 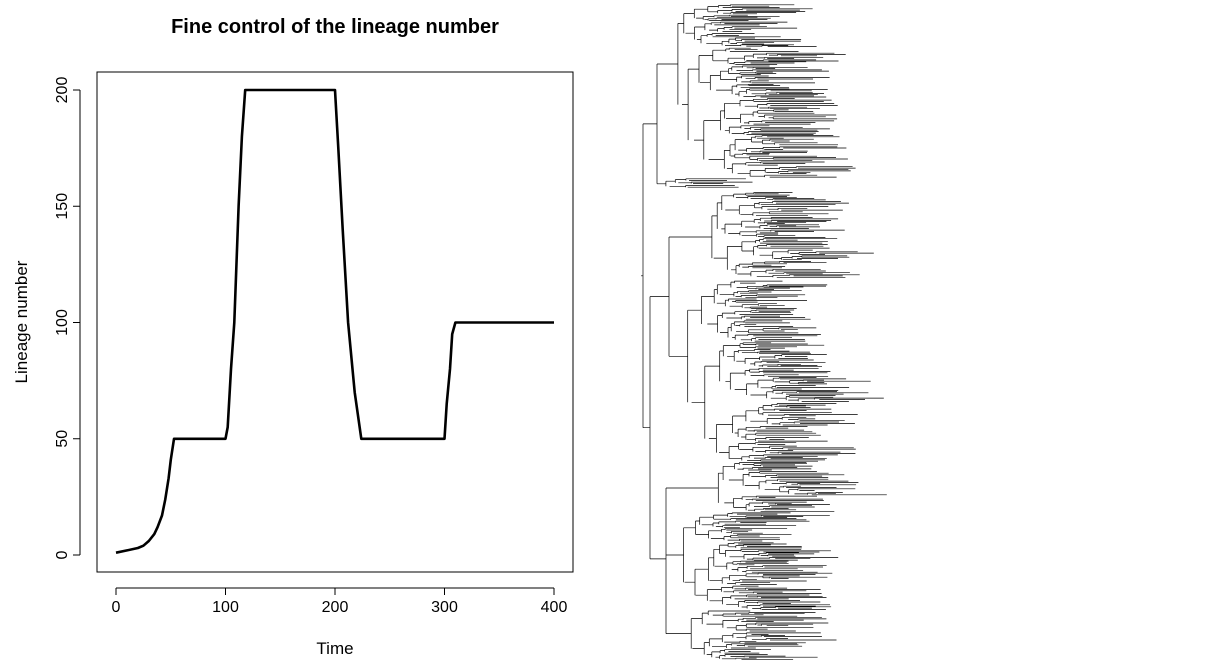 What do you see at coordinates (62, 206) in the screenshot?
I see `y-tick-label: 150` at bounding box center [62, 206].